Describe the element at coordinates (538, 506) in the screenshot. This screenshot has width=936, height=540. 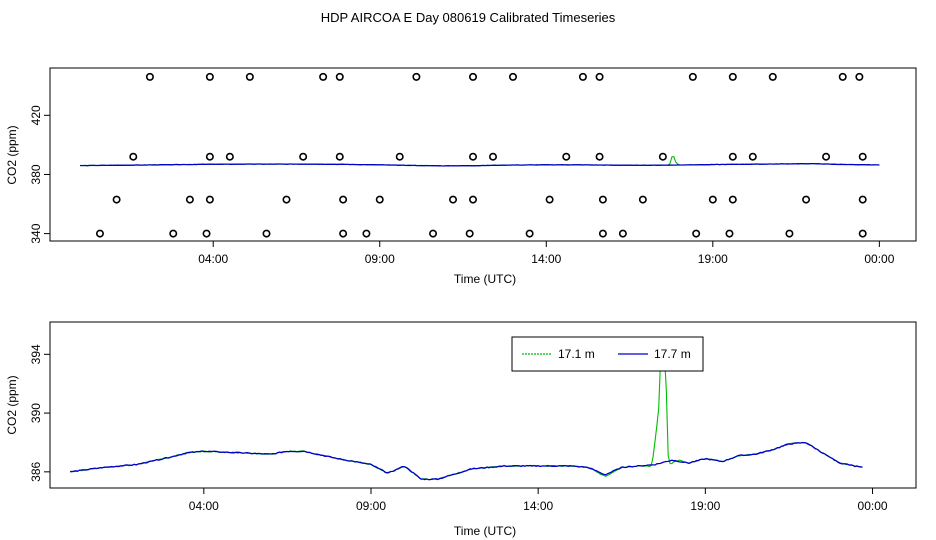
I see `bottom-x-tick-label: 14:00` at that location.